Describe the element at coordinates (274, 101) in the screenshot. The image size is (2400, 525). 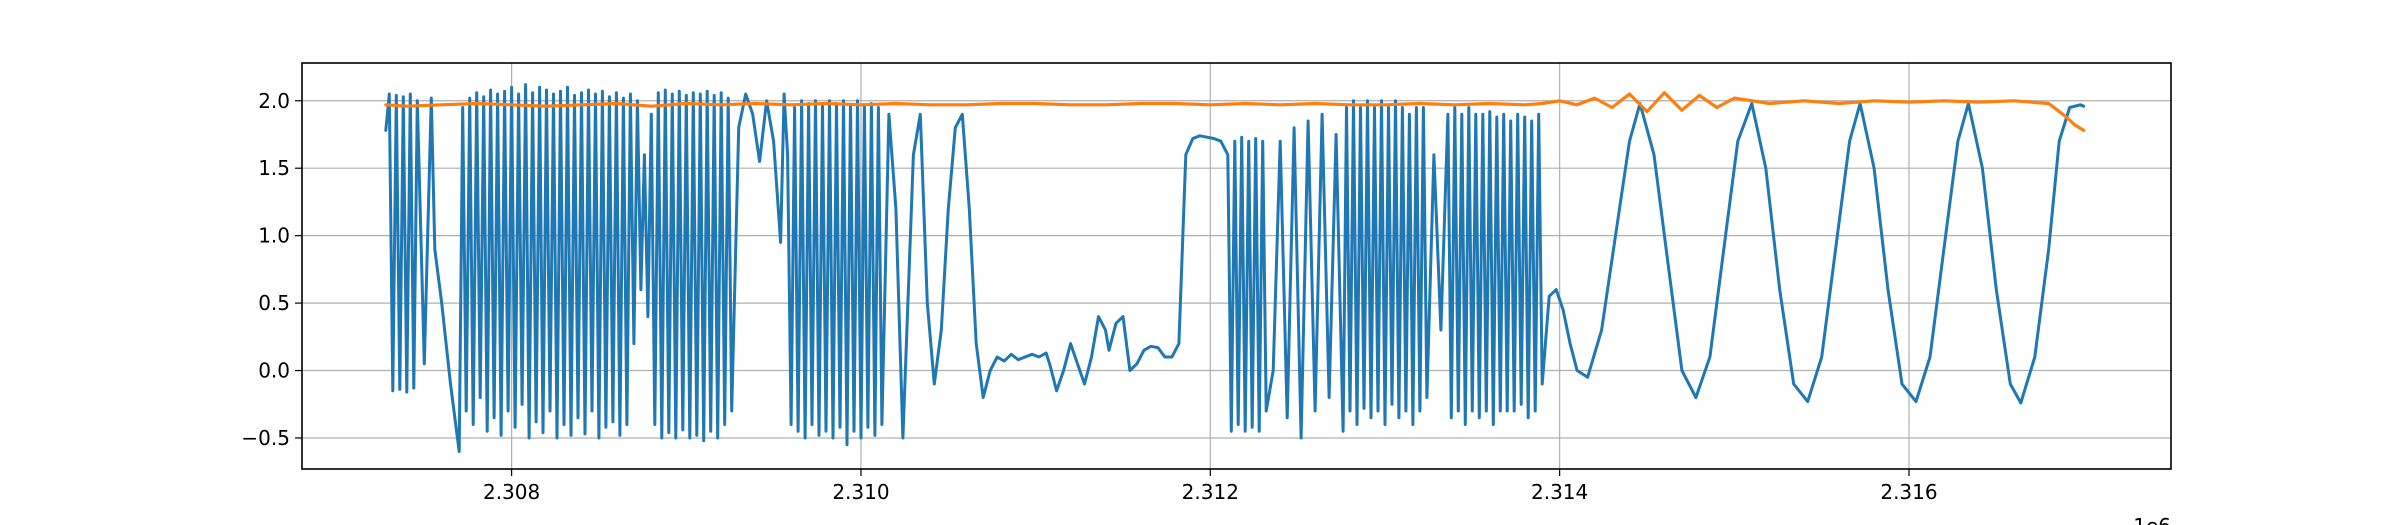
I see `y-tick-label: 2.0` at that location.